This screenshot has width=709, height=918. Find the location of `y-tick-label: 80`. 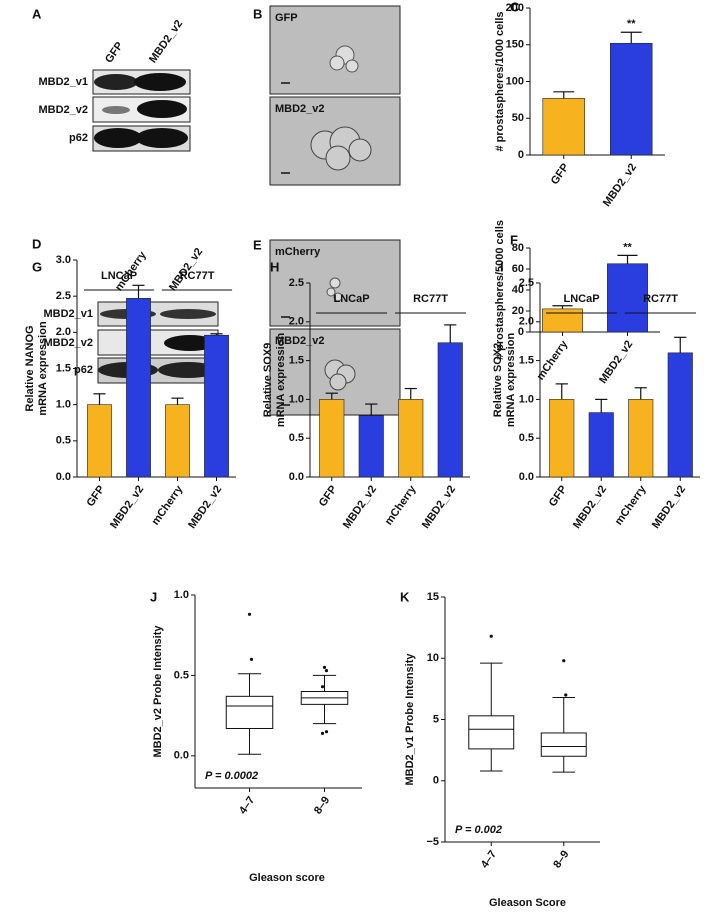

y-tick-label: 80 is located at coordinates (518, 248).